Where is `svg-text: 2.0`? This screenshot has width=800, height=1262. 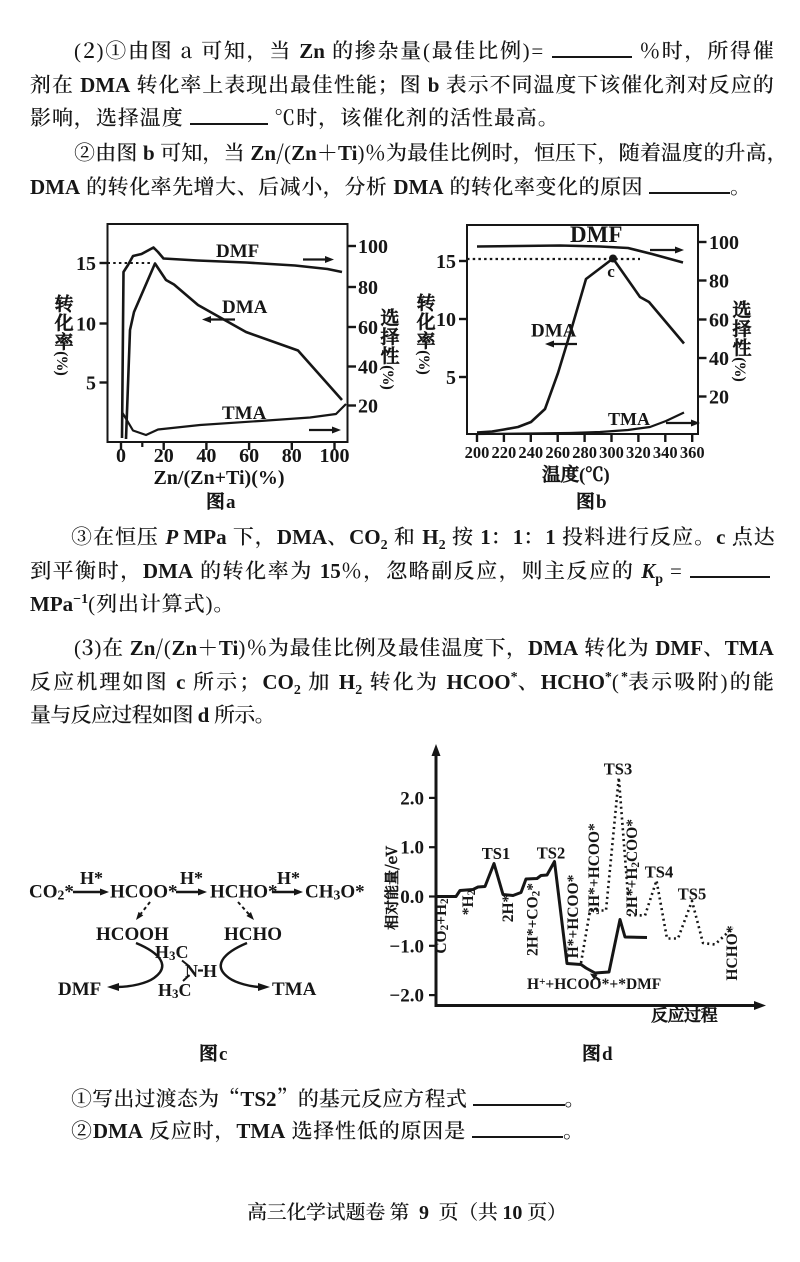 svg-text: 2.0 is located at coordinates (412, 798).